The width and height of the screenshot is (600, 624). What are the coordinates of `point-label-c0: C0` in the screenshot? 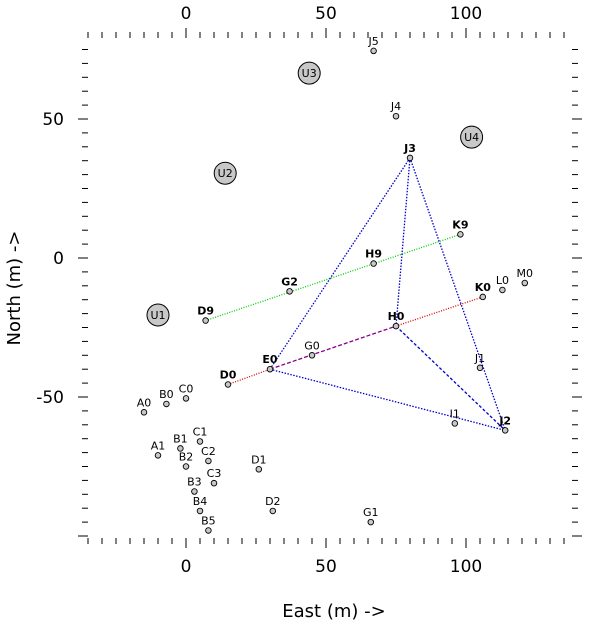 It's located at (186, 388).